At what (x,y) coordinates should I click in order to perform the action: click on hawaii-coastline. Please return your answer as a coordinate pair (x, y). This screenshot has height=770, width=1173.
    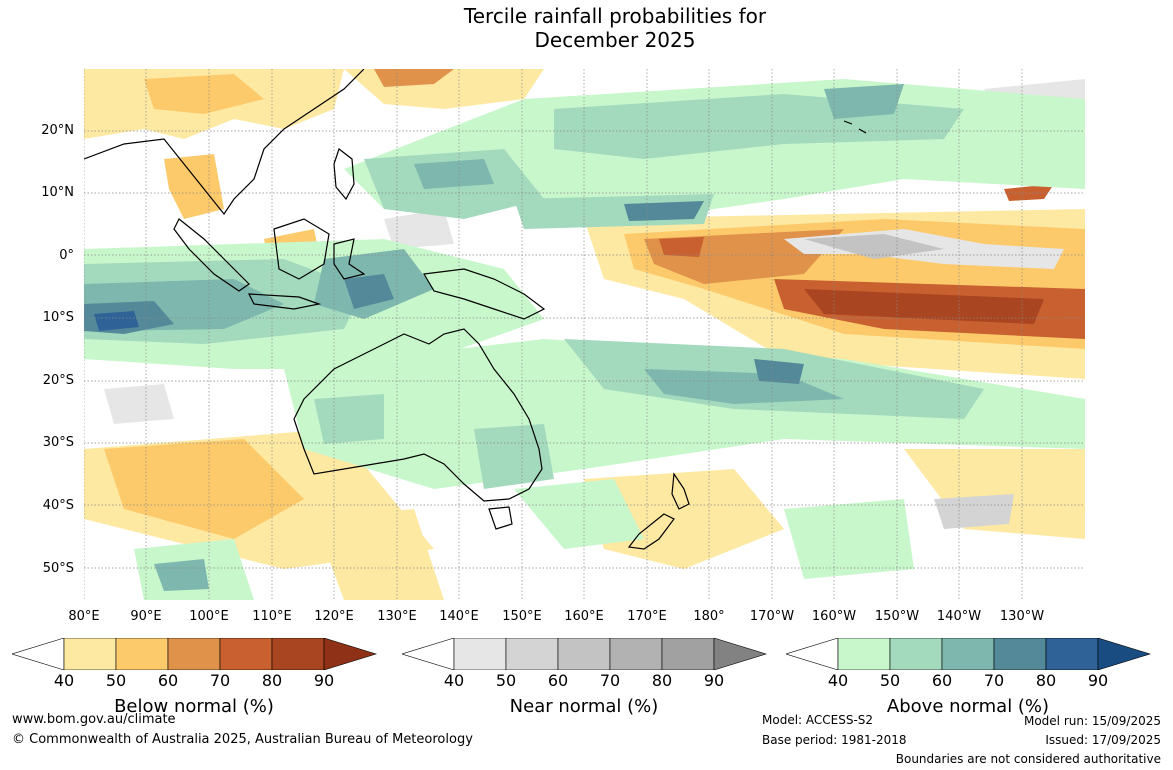
    Looking at the image, I should click on (855, 127).